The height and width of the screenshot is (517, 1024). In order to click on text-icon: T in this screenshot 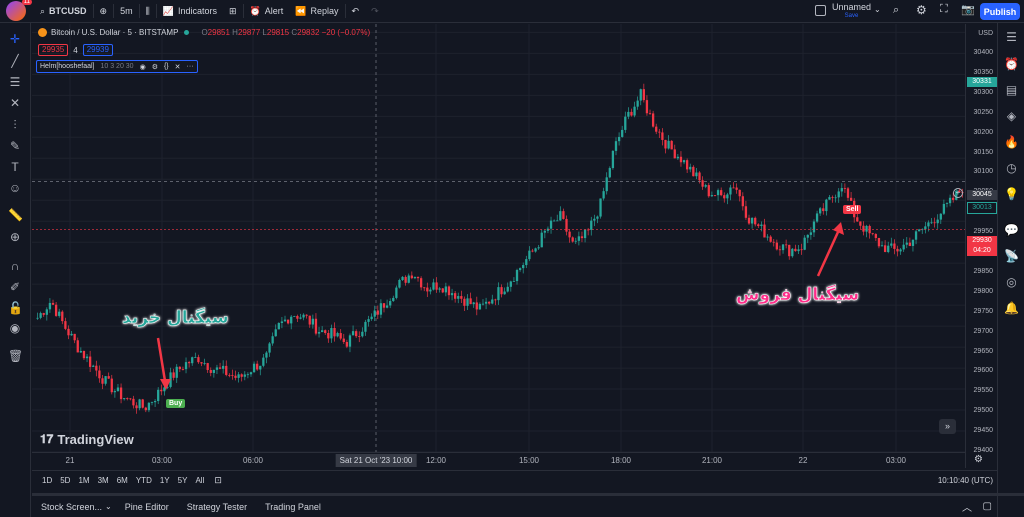, I will do `click(15, 167)`.